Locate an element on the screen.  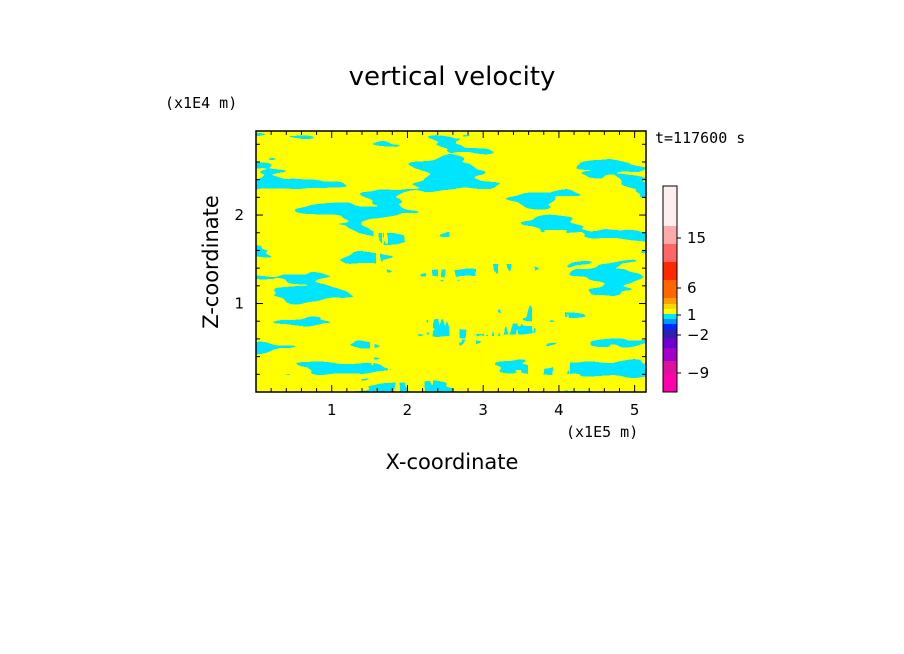
colorbar-frame is located at coordinates (670, 289).